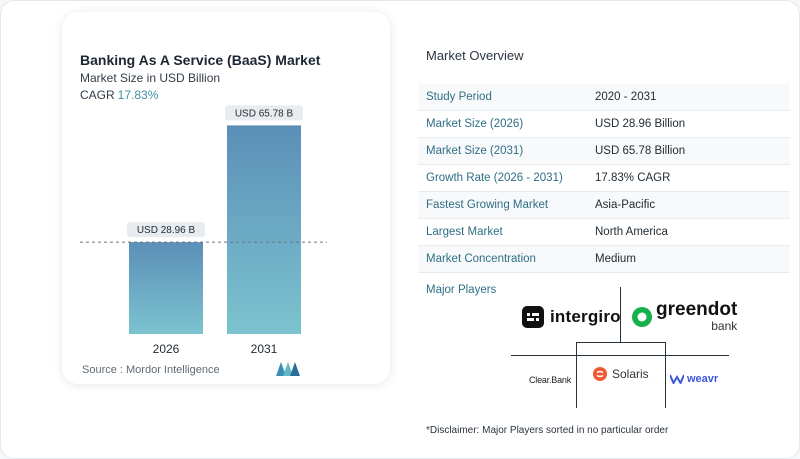 Image resolution: width=800 pixels, height=459 pixels. Describe the element at coordinates (631, 232) in the screenshot. I see `row-value: North America` at that location.